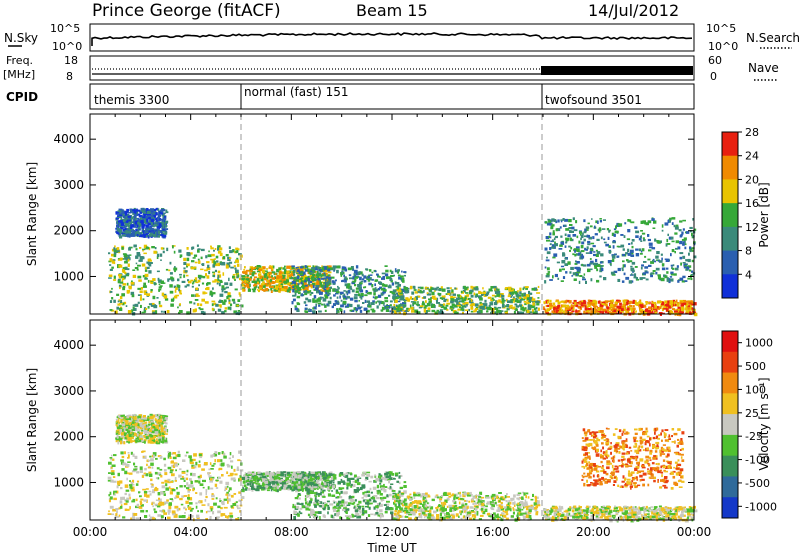 The width and height of the screenshot is (800, 558). What do you see at coordinates (721, 28) in the screenshot?
I see `nsearch-tick-top: 10^5` at bounding box center [721, 28].